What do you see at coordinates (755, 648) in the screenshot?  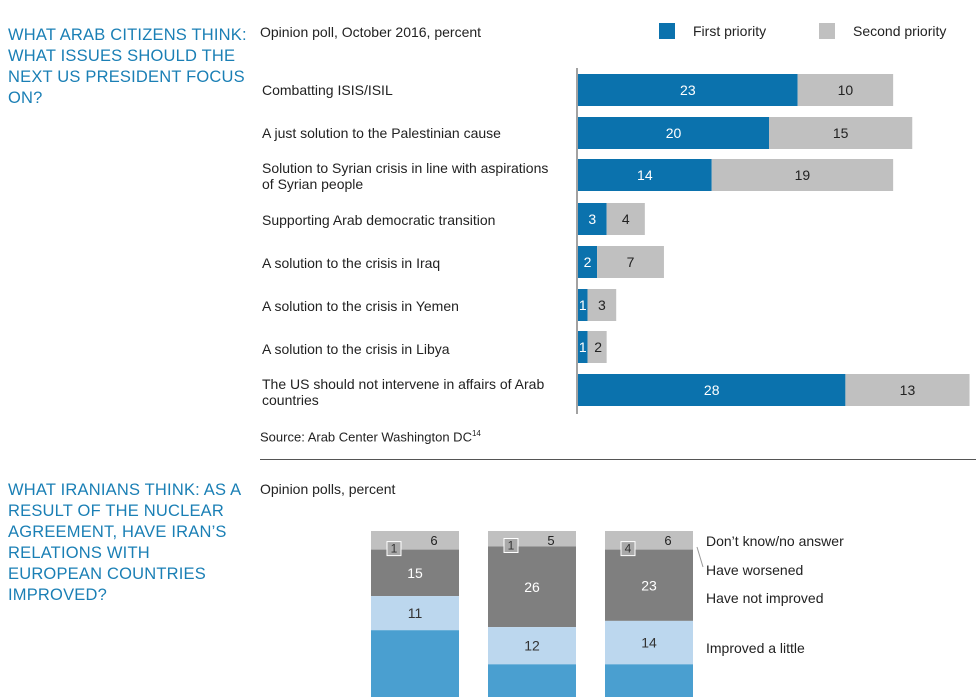 I see `stack-legend-improved-little: Improved a little` at bounding box center [755, 648].